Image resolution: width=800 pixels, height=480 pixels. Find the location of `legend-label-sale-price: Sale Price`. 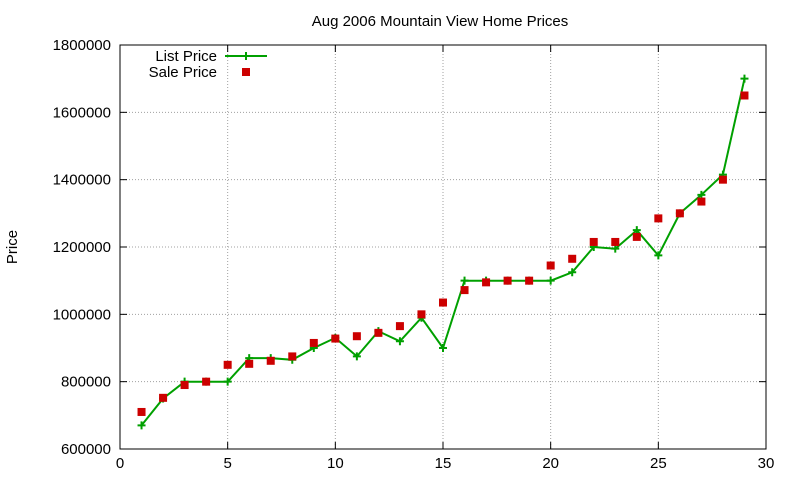

legend-label-sale-price: Sale Price is located at coordinates (183, 72).